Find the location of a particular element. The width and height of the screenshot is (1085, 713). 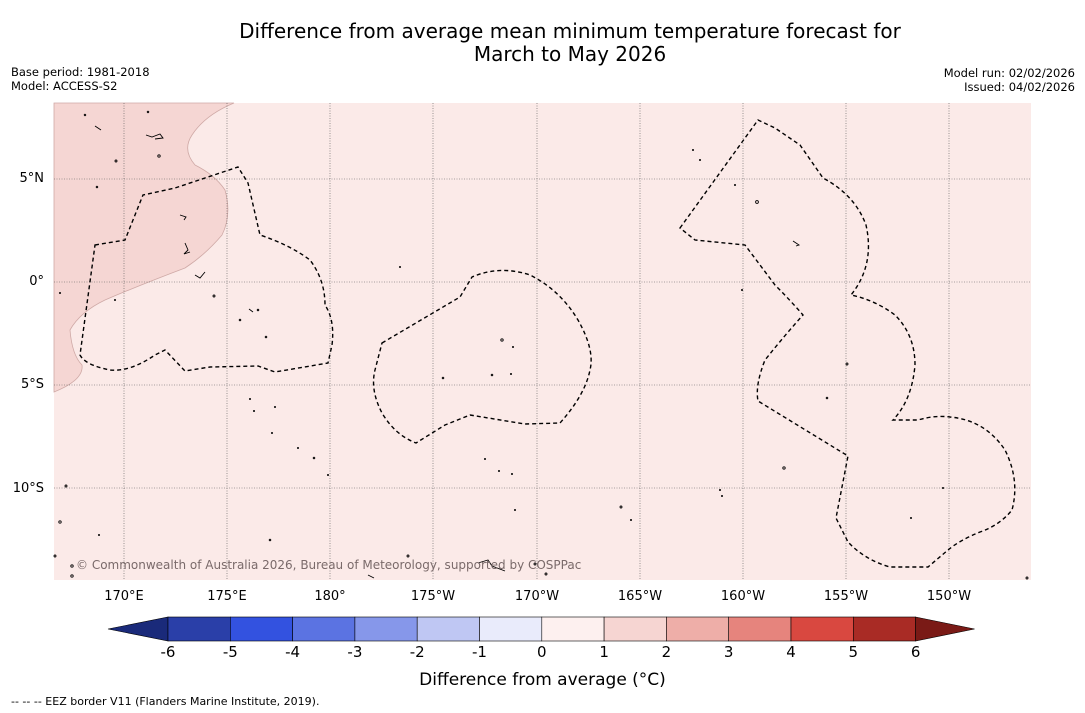

colorbar is located at coordinates (541, 629).